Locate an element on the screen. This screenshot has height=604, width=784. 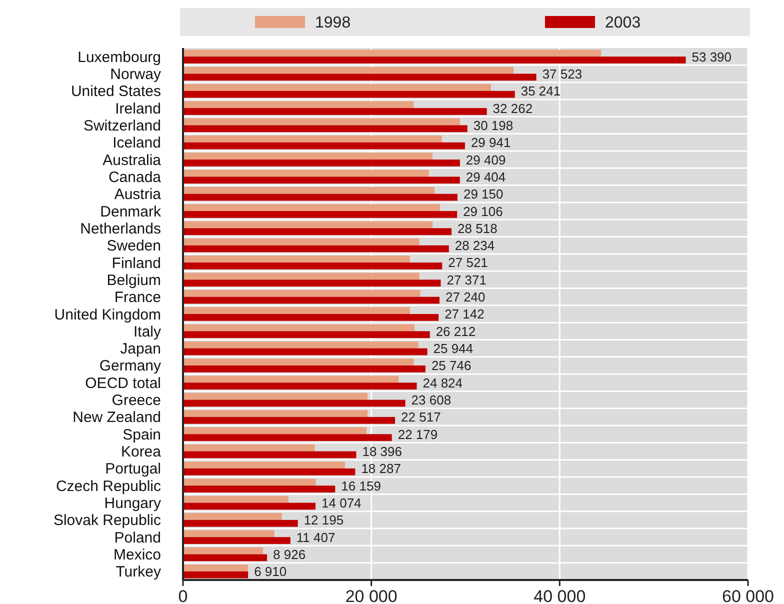
data-label: 37 523 is located at coordinates (562, 74).